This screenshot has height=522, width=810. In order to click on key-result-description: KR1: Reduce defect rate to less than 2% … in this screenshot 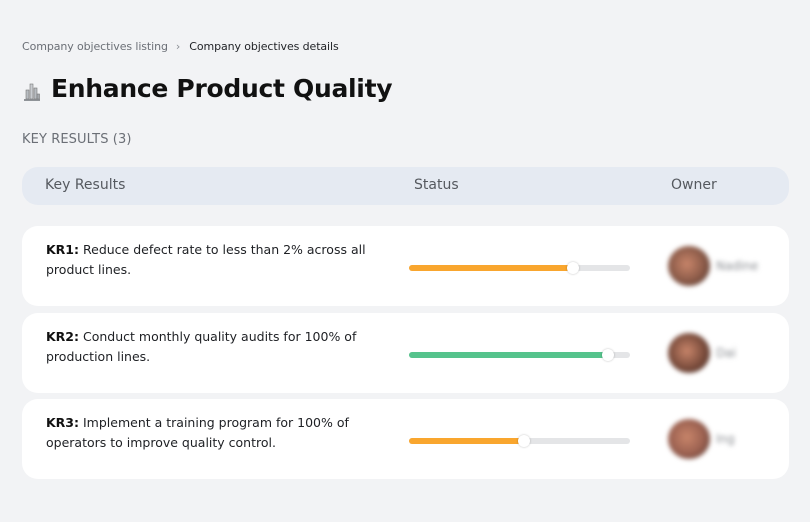, I will do `click(206, 260)`.